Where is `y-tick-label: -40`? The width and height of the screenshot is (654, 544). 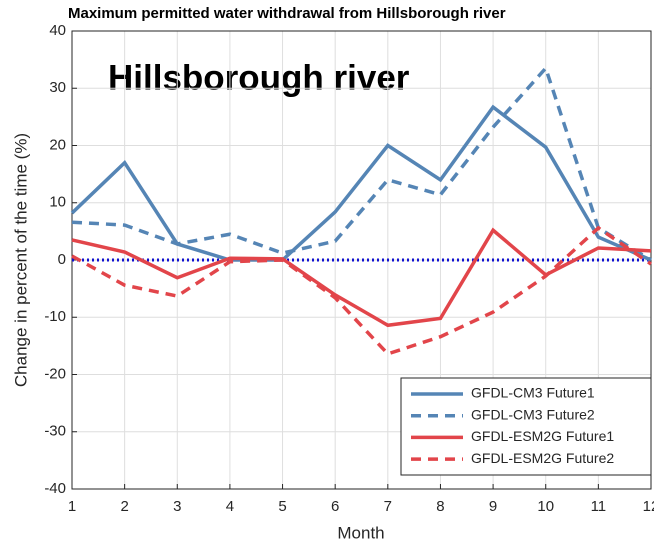 y-tick-label: -40 is located at coordinates (55, 488).